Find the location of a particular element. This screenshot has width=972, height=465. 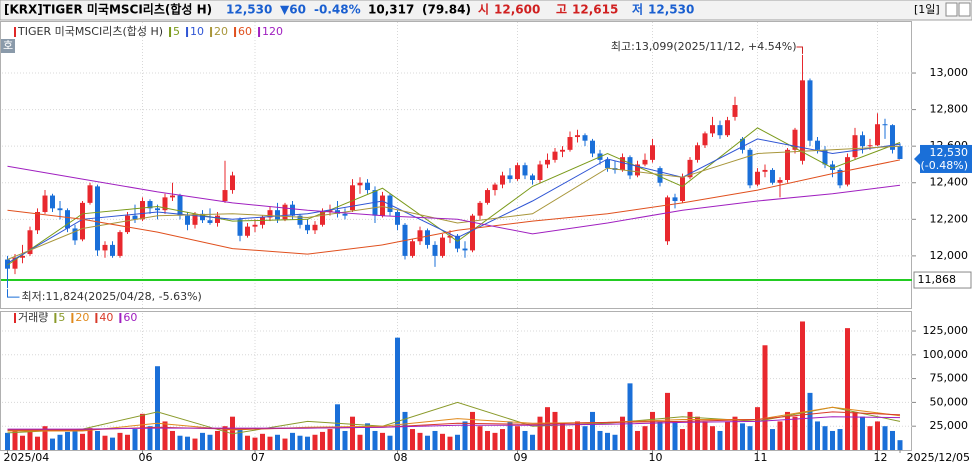

reference-label-box is located at coordinates (942, 280).